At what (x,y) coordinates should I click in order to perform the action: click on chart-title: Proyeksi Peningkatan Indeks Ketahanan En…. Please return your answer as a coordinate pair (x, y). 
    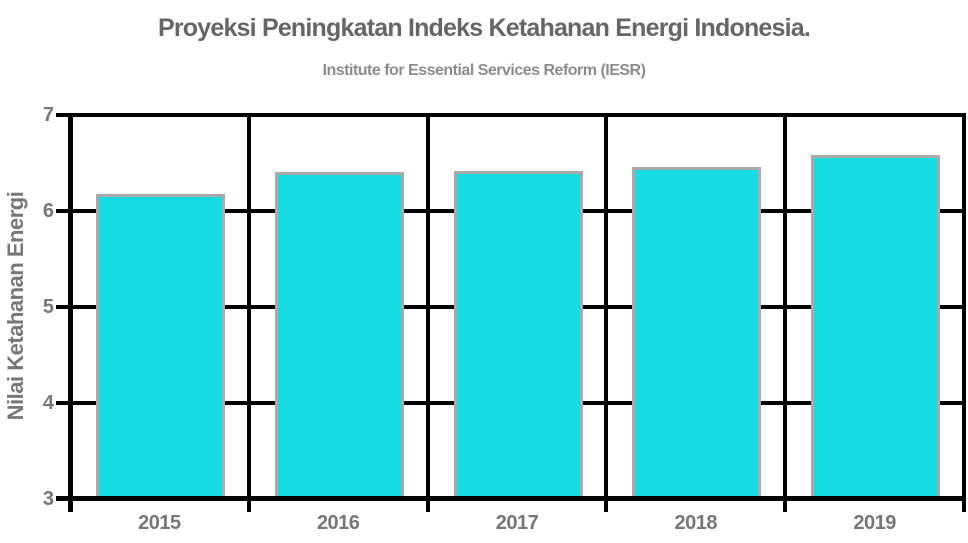
    Looking at the image, I should click on (484, 28).